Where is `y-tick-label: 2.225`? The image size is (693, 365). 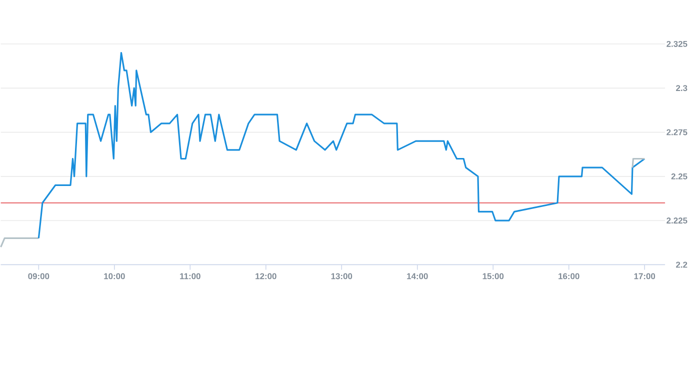 y-tick-label: 2.225 is located at coordinates (677, 221).